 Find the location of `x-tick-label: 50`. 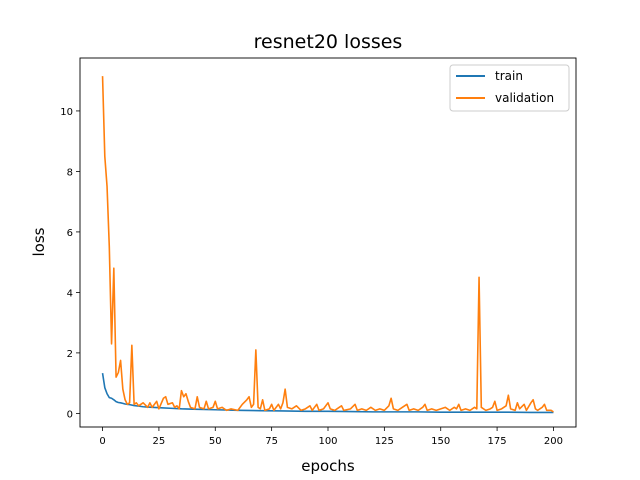

x-tick-label: 50 is located at coordinates (215, 441).